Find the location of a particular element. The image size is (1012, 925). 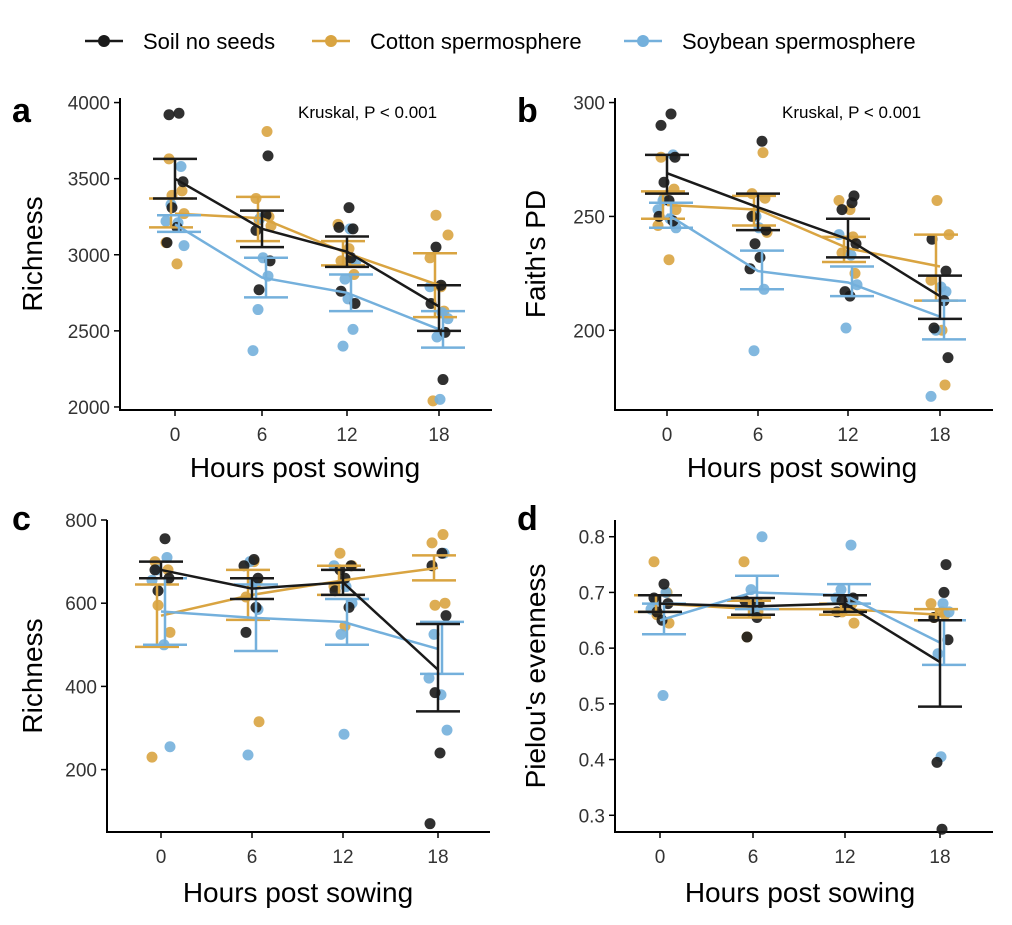

y-tick-label: 0.5 is located at coordinates (592, 705).